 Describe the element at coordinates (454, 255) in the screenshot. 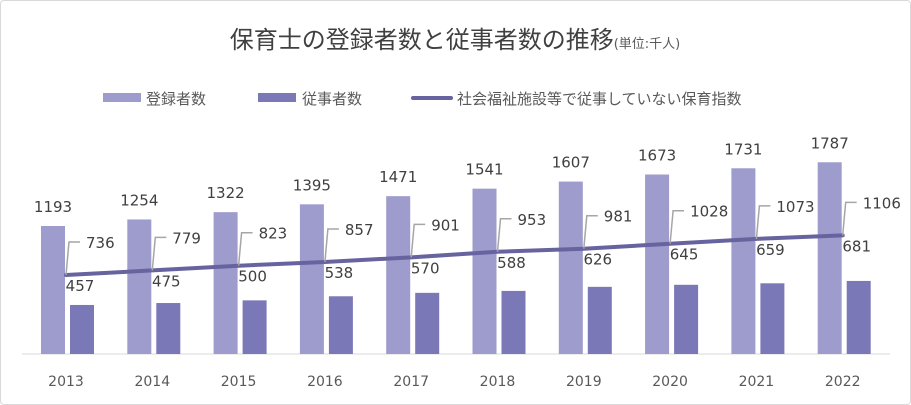

I see `line-not-employed` at that location.